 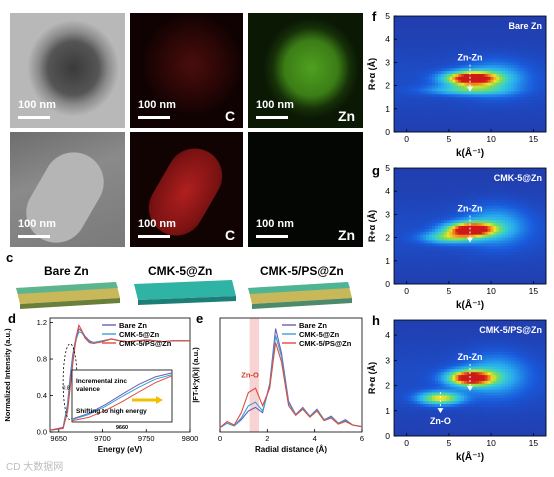 What do you see at coordinates (267, 438) in the screenshot?
I see `x-tick-label: 2` at bounding box center [267, 438].